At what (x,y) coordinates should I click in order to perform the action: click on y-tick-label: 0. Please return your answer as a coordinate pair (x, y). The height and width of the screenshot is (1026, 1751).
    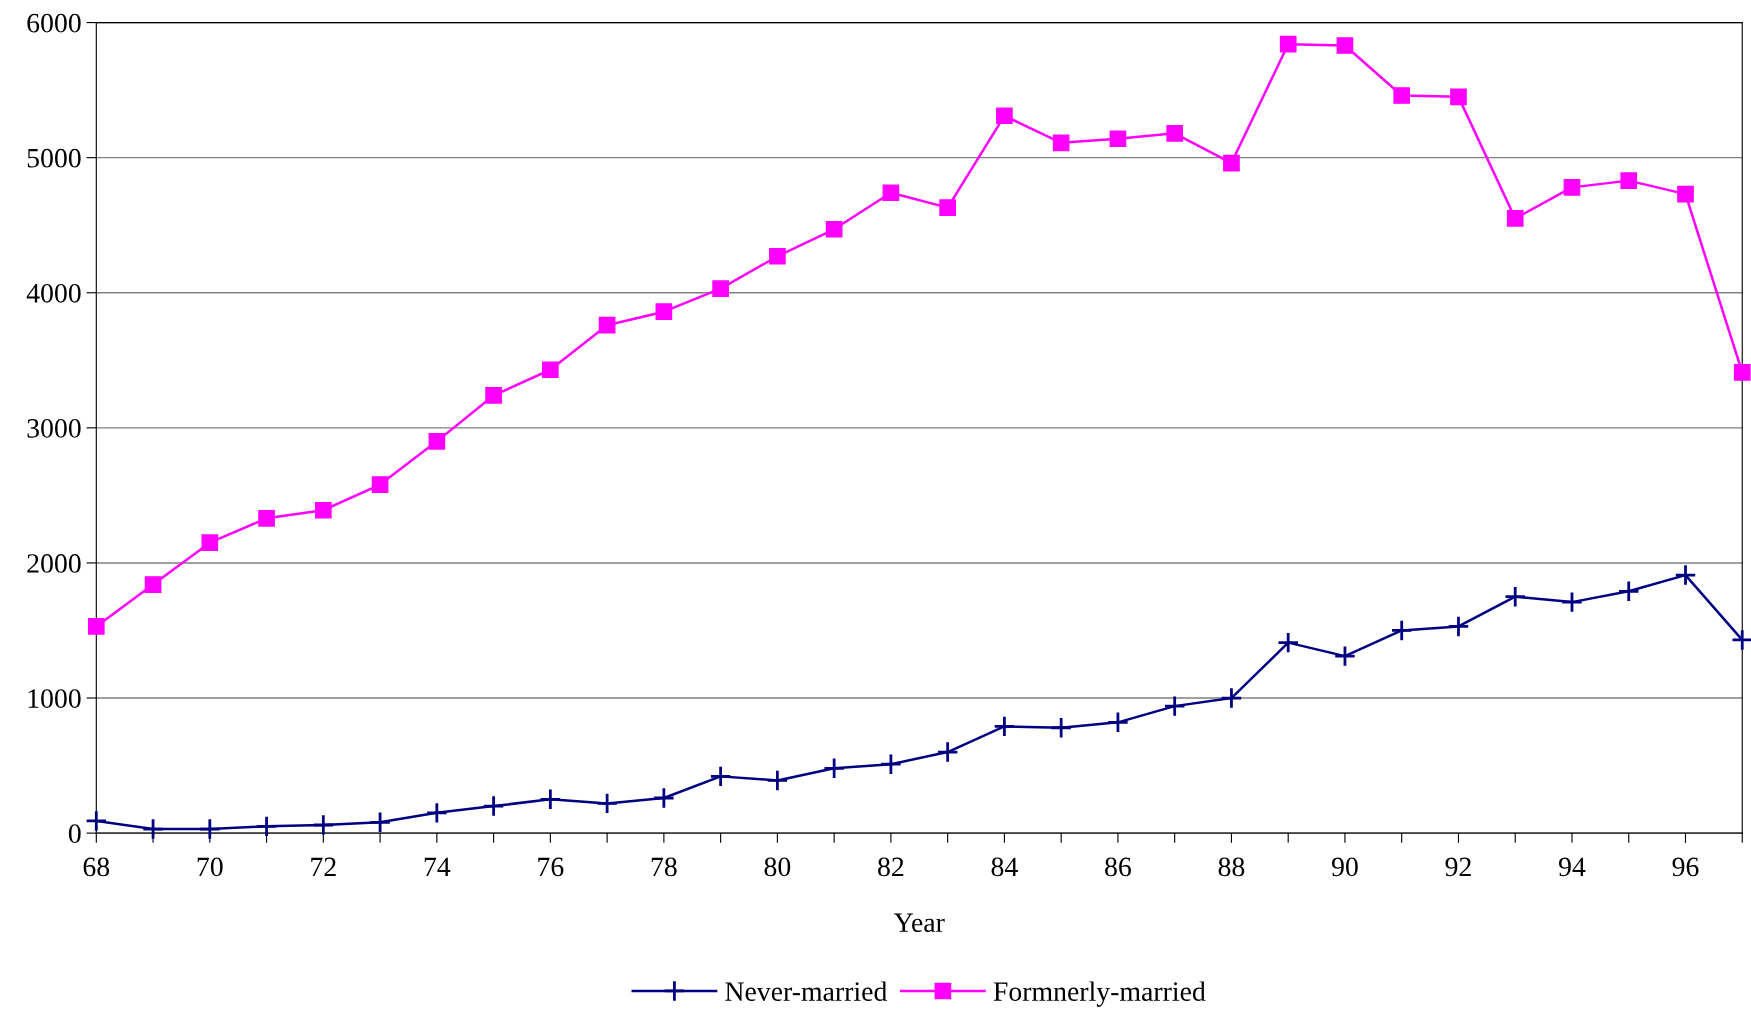
    Looking at the image, I should click on (74, 834).